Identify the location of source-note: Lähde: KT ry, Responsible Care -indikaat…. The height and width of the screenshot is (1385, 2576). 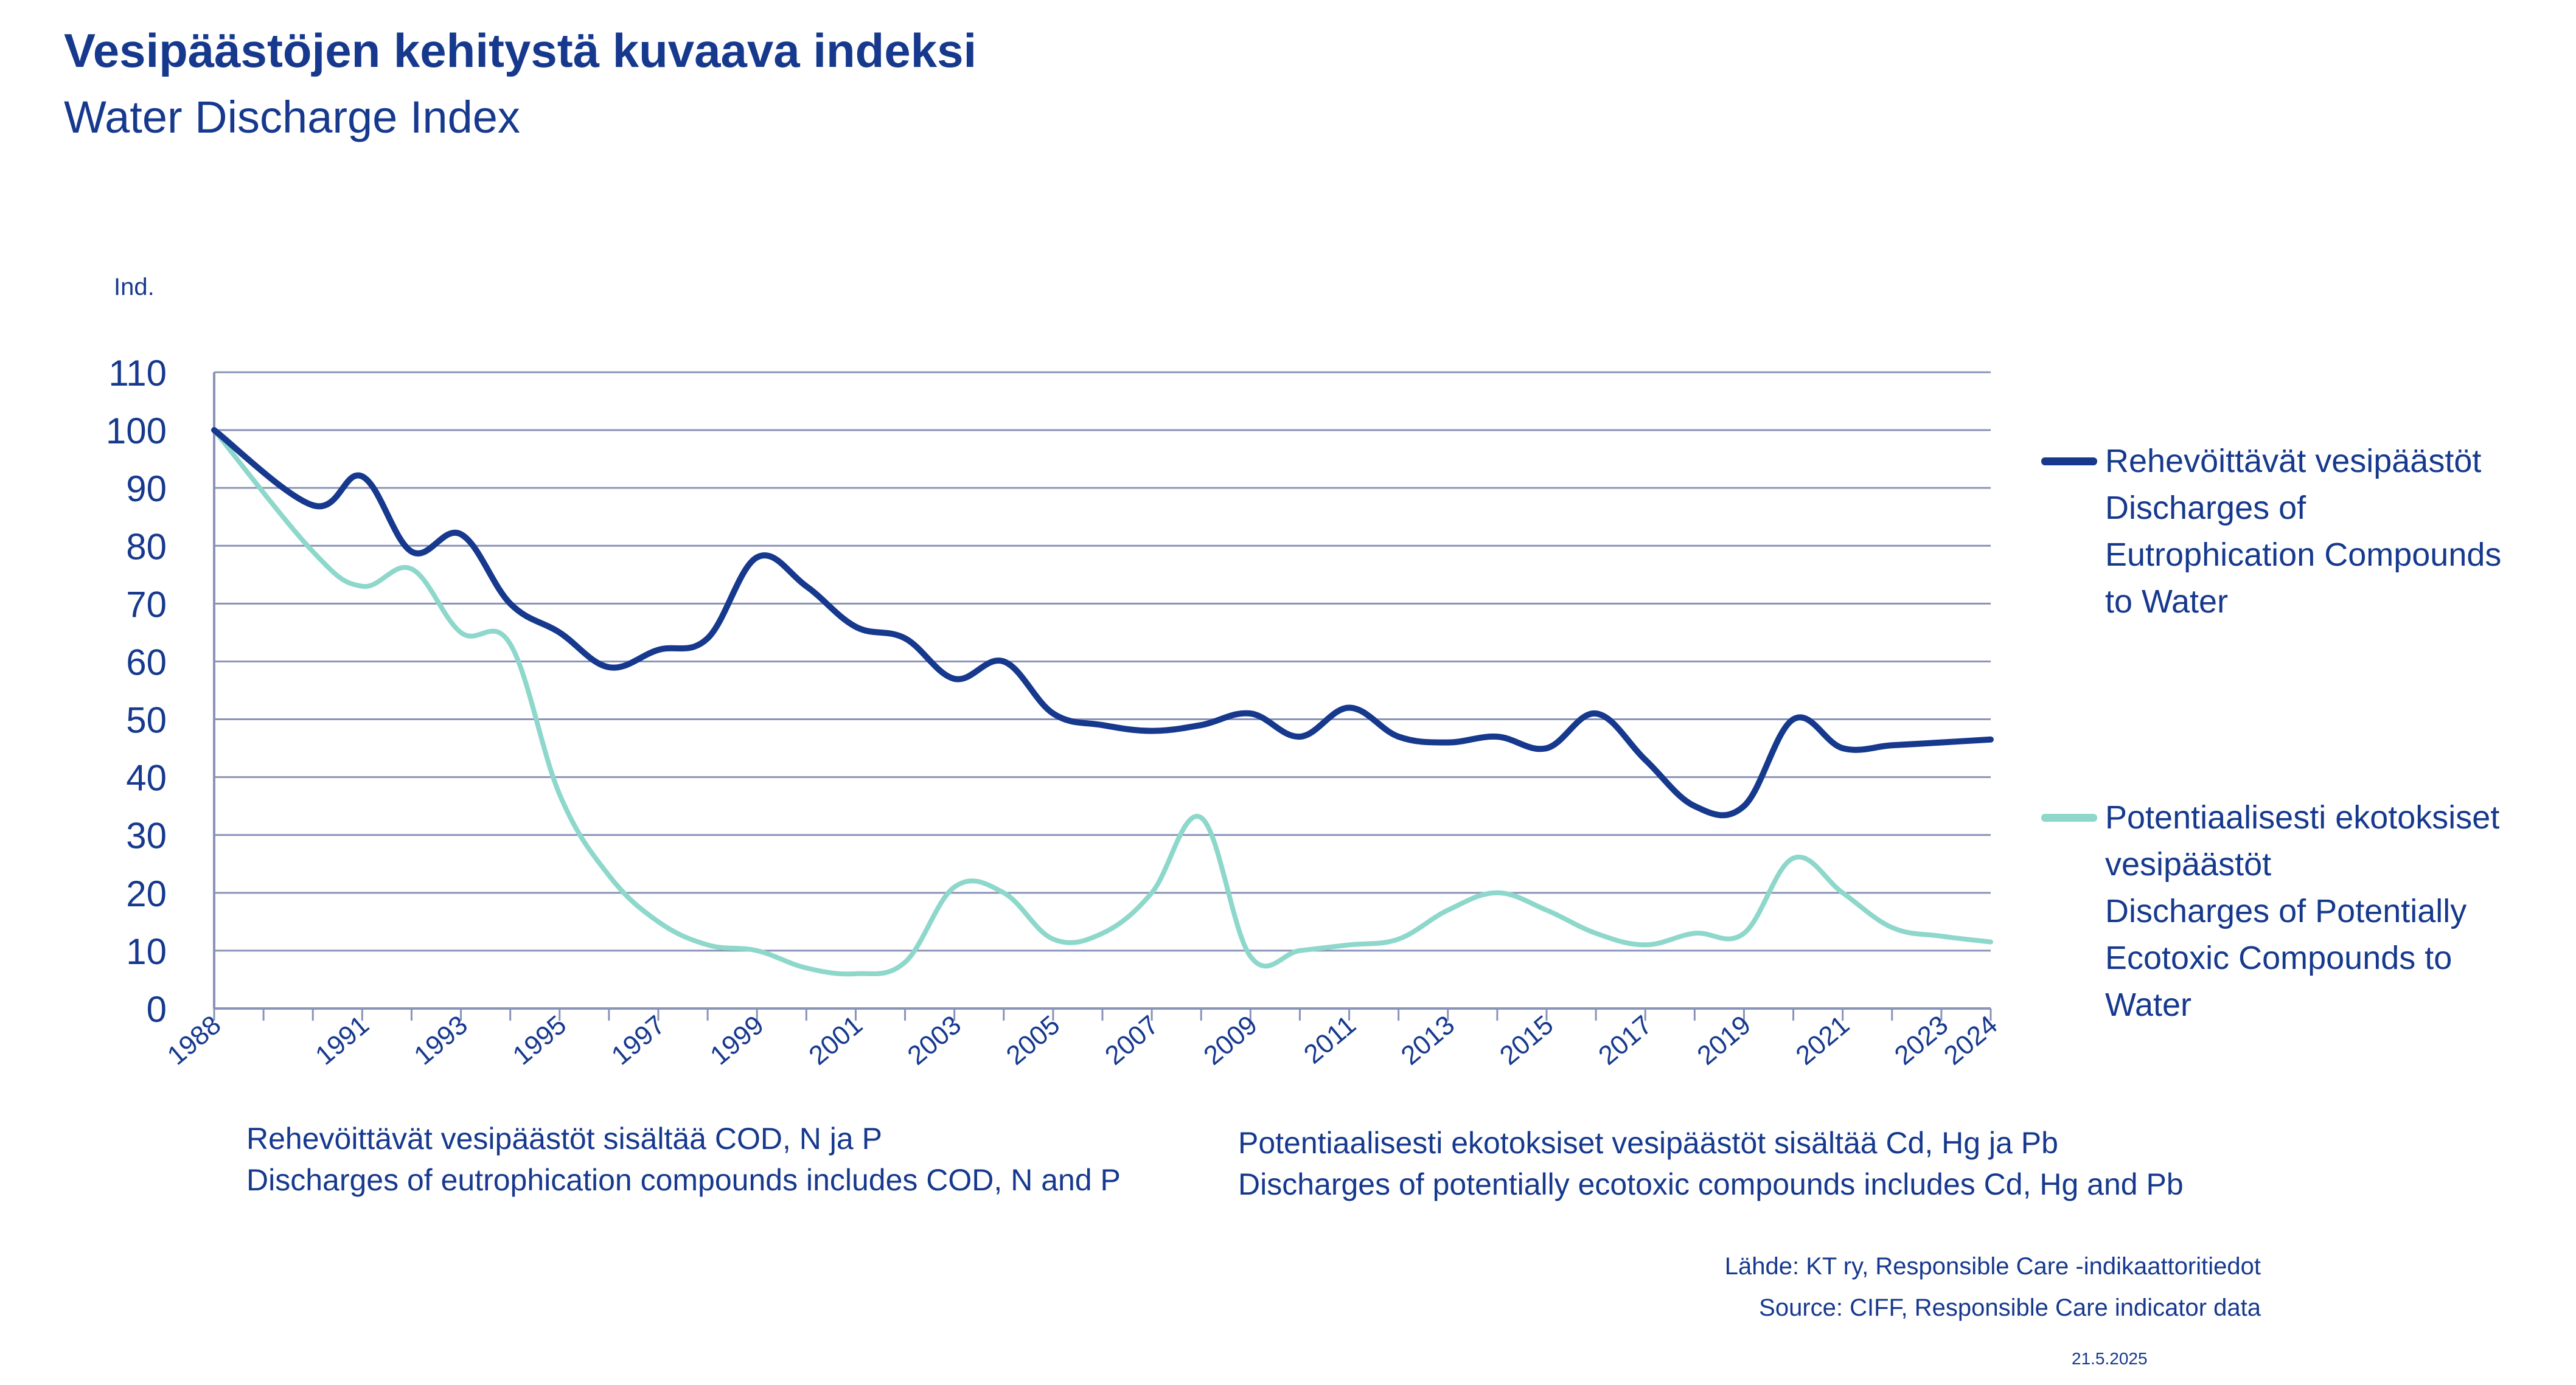
(1992, 1287).